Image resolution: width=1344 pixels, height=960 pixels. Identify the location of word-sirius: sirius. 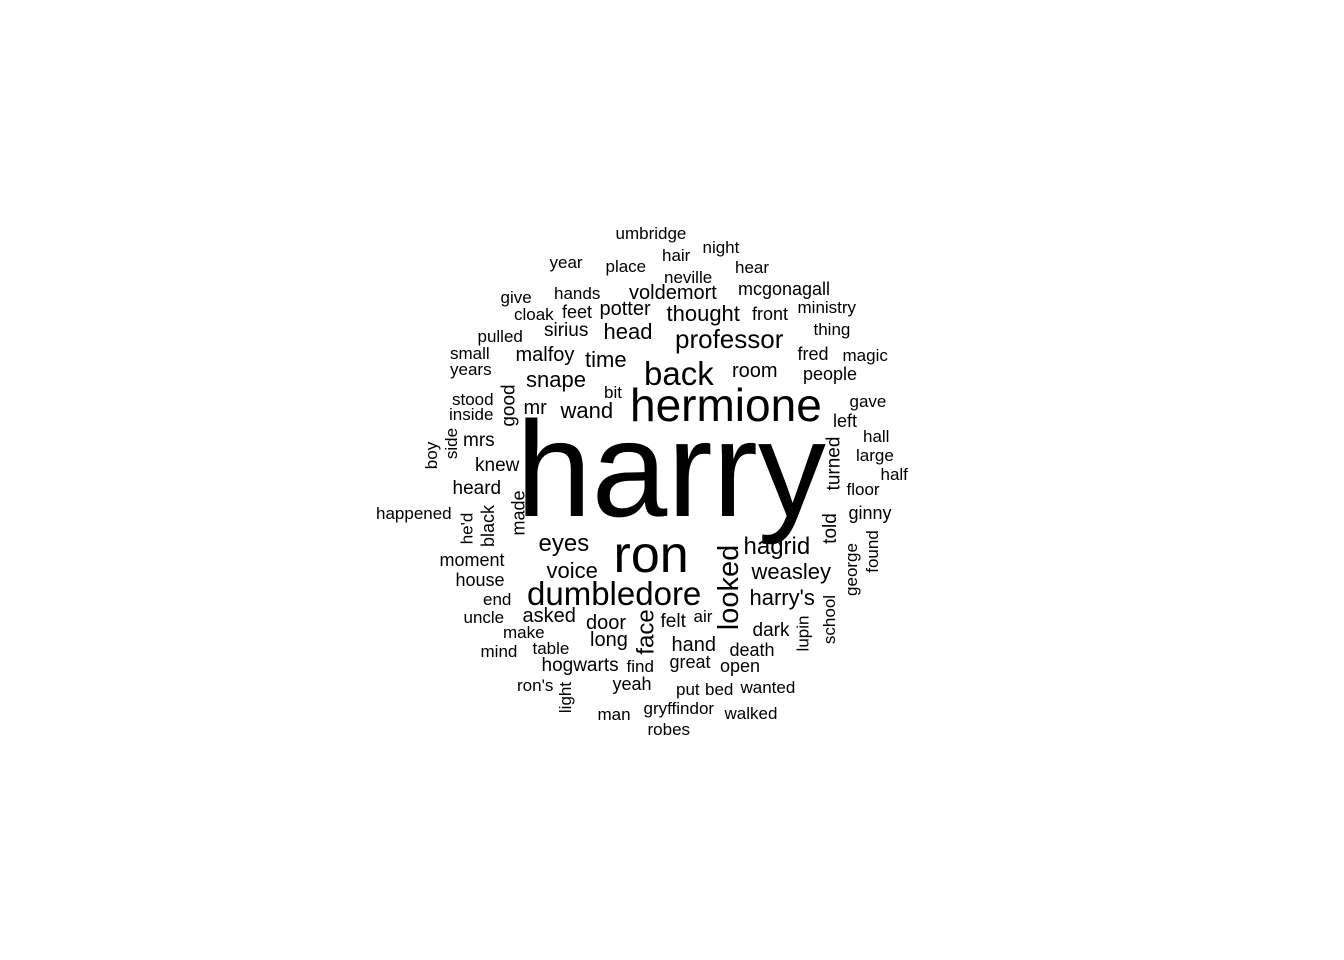
(566, 330).